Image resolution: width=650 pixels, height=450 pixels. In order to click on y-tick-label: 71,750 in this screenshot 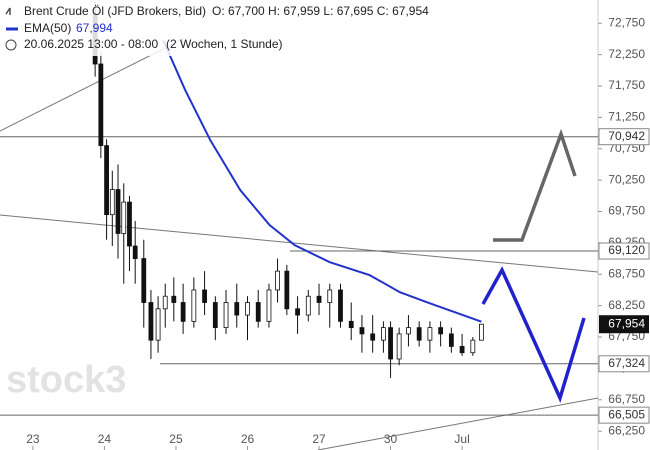, I will do `click(626, 85)`.